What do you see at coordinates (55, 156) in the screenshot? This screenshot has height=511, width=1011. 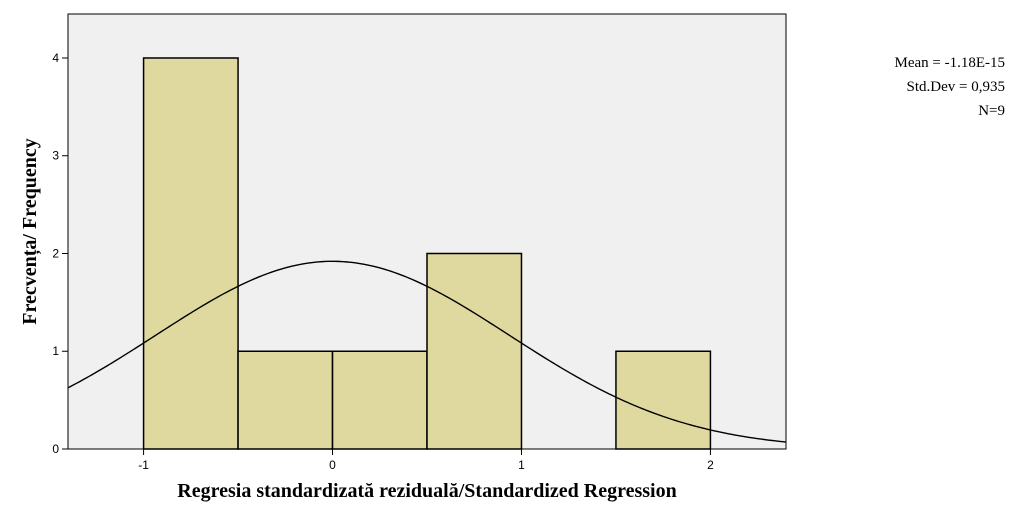 I see `y-tick-label: 3` at bounding box center [55, 156].